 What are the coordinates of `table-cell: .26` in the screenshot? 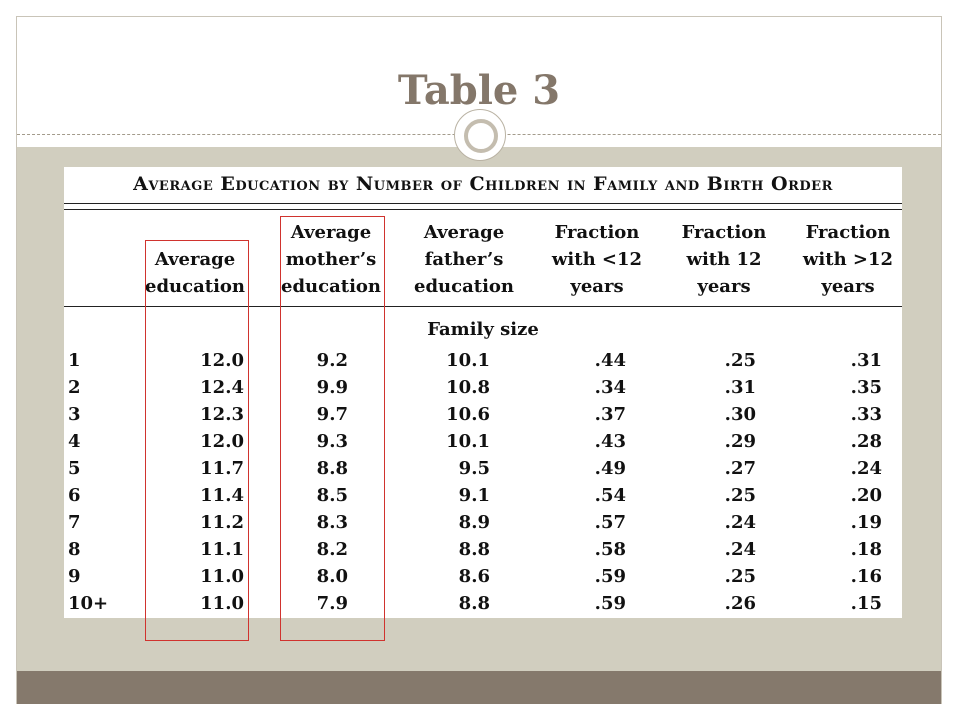 It's located at (740, 603).